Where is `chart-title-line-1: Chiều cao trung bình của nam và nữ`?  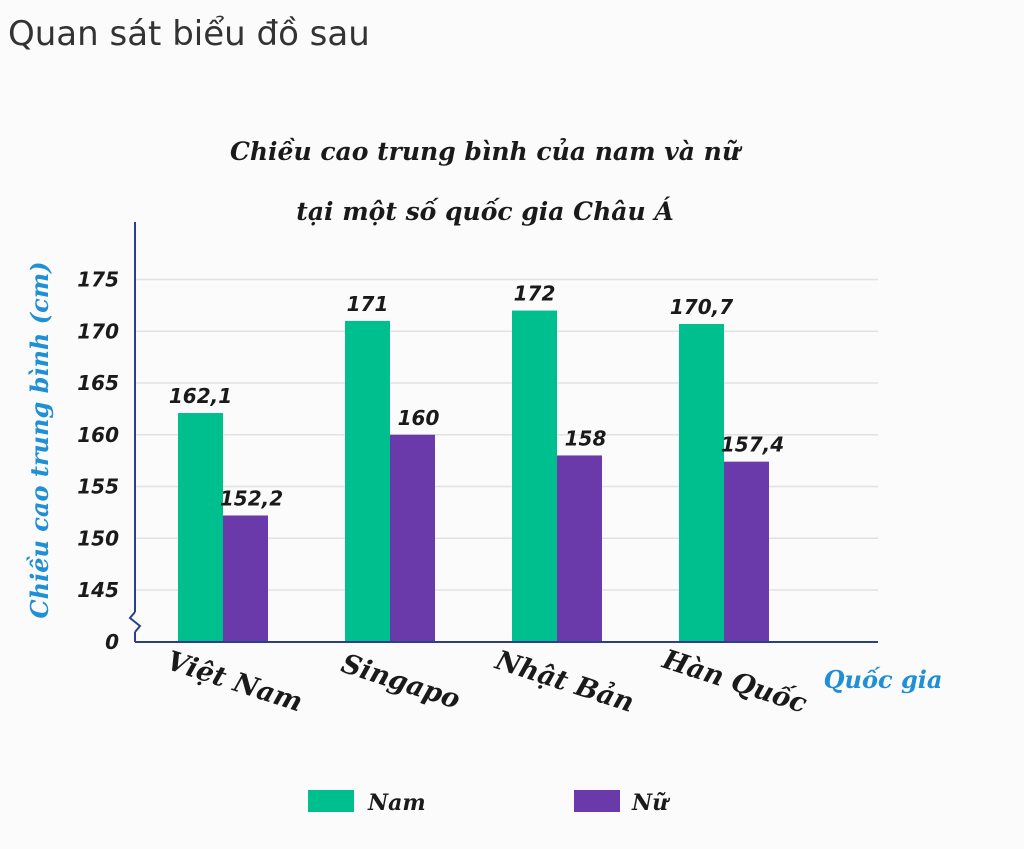
chart-title-line-1: Chiều cao trung bình của nam và nữ is located at coordinates (486, 151).